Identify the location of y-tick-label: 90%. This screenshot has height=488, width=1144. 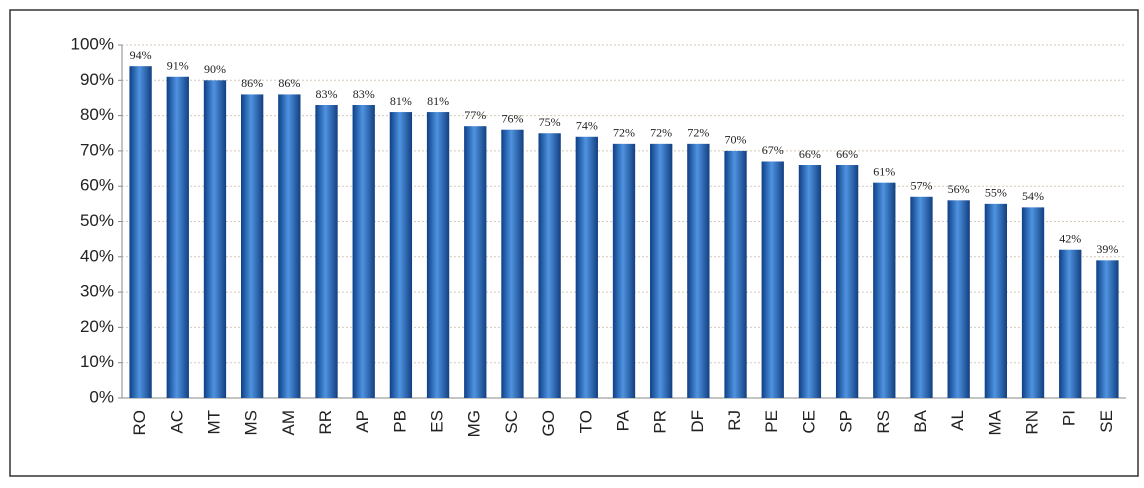
(97, 79).